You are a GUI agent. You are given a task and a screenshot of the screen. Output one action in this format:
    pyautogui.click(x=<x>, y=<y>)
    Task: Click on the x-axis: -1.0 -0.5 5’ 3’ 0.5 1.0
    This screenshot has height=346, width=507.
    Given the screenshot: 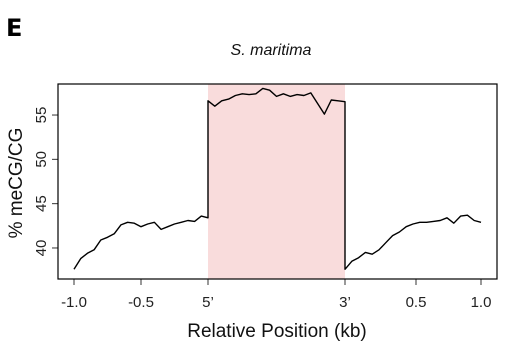 What is the action you would take?
    pyautogui.click(x=276, y=295)
    